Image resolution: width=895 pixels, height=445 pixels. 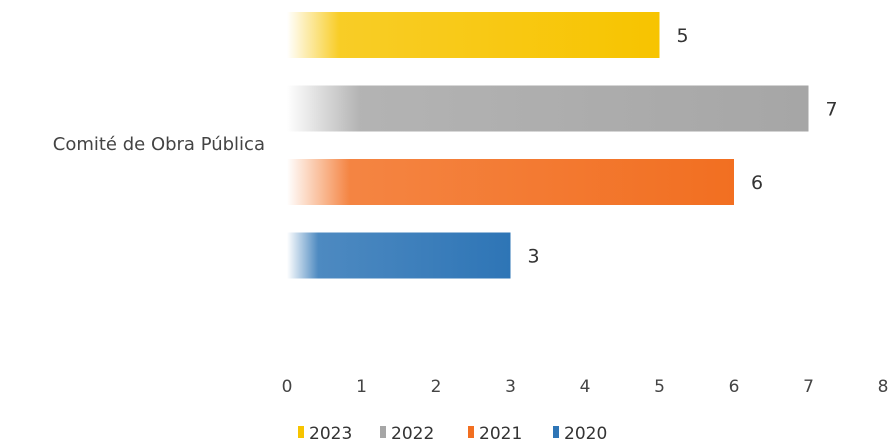 I want to click on data-label-2023: 5, so click(x=683, y=36).